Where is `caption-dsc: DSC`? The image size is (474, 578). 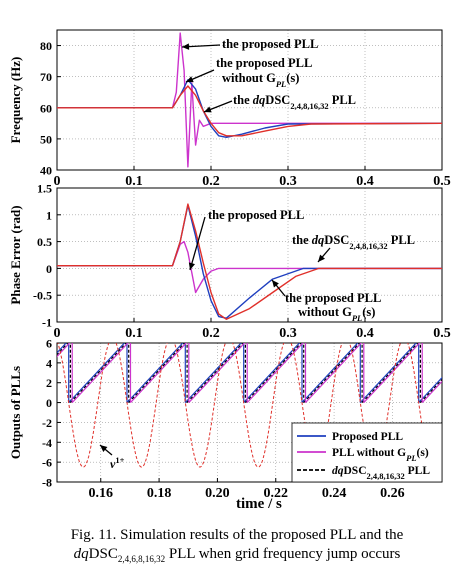 caption-dsc: DSC is located at coordinates (103, 554).